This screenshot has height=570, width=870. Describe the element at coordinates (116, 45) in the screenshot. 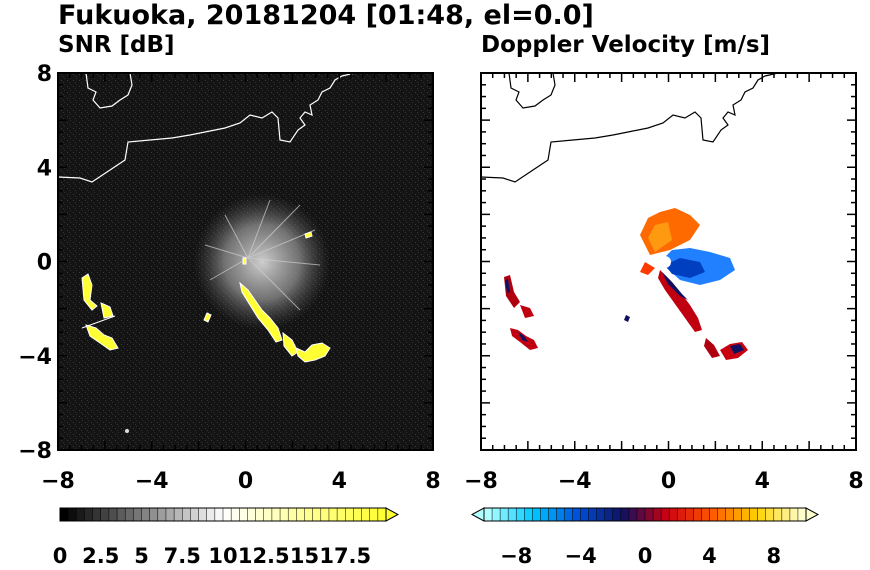

I see `snr-panel-title: SNR [dB]` at that location.